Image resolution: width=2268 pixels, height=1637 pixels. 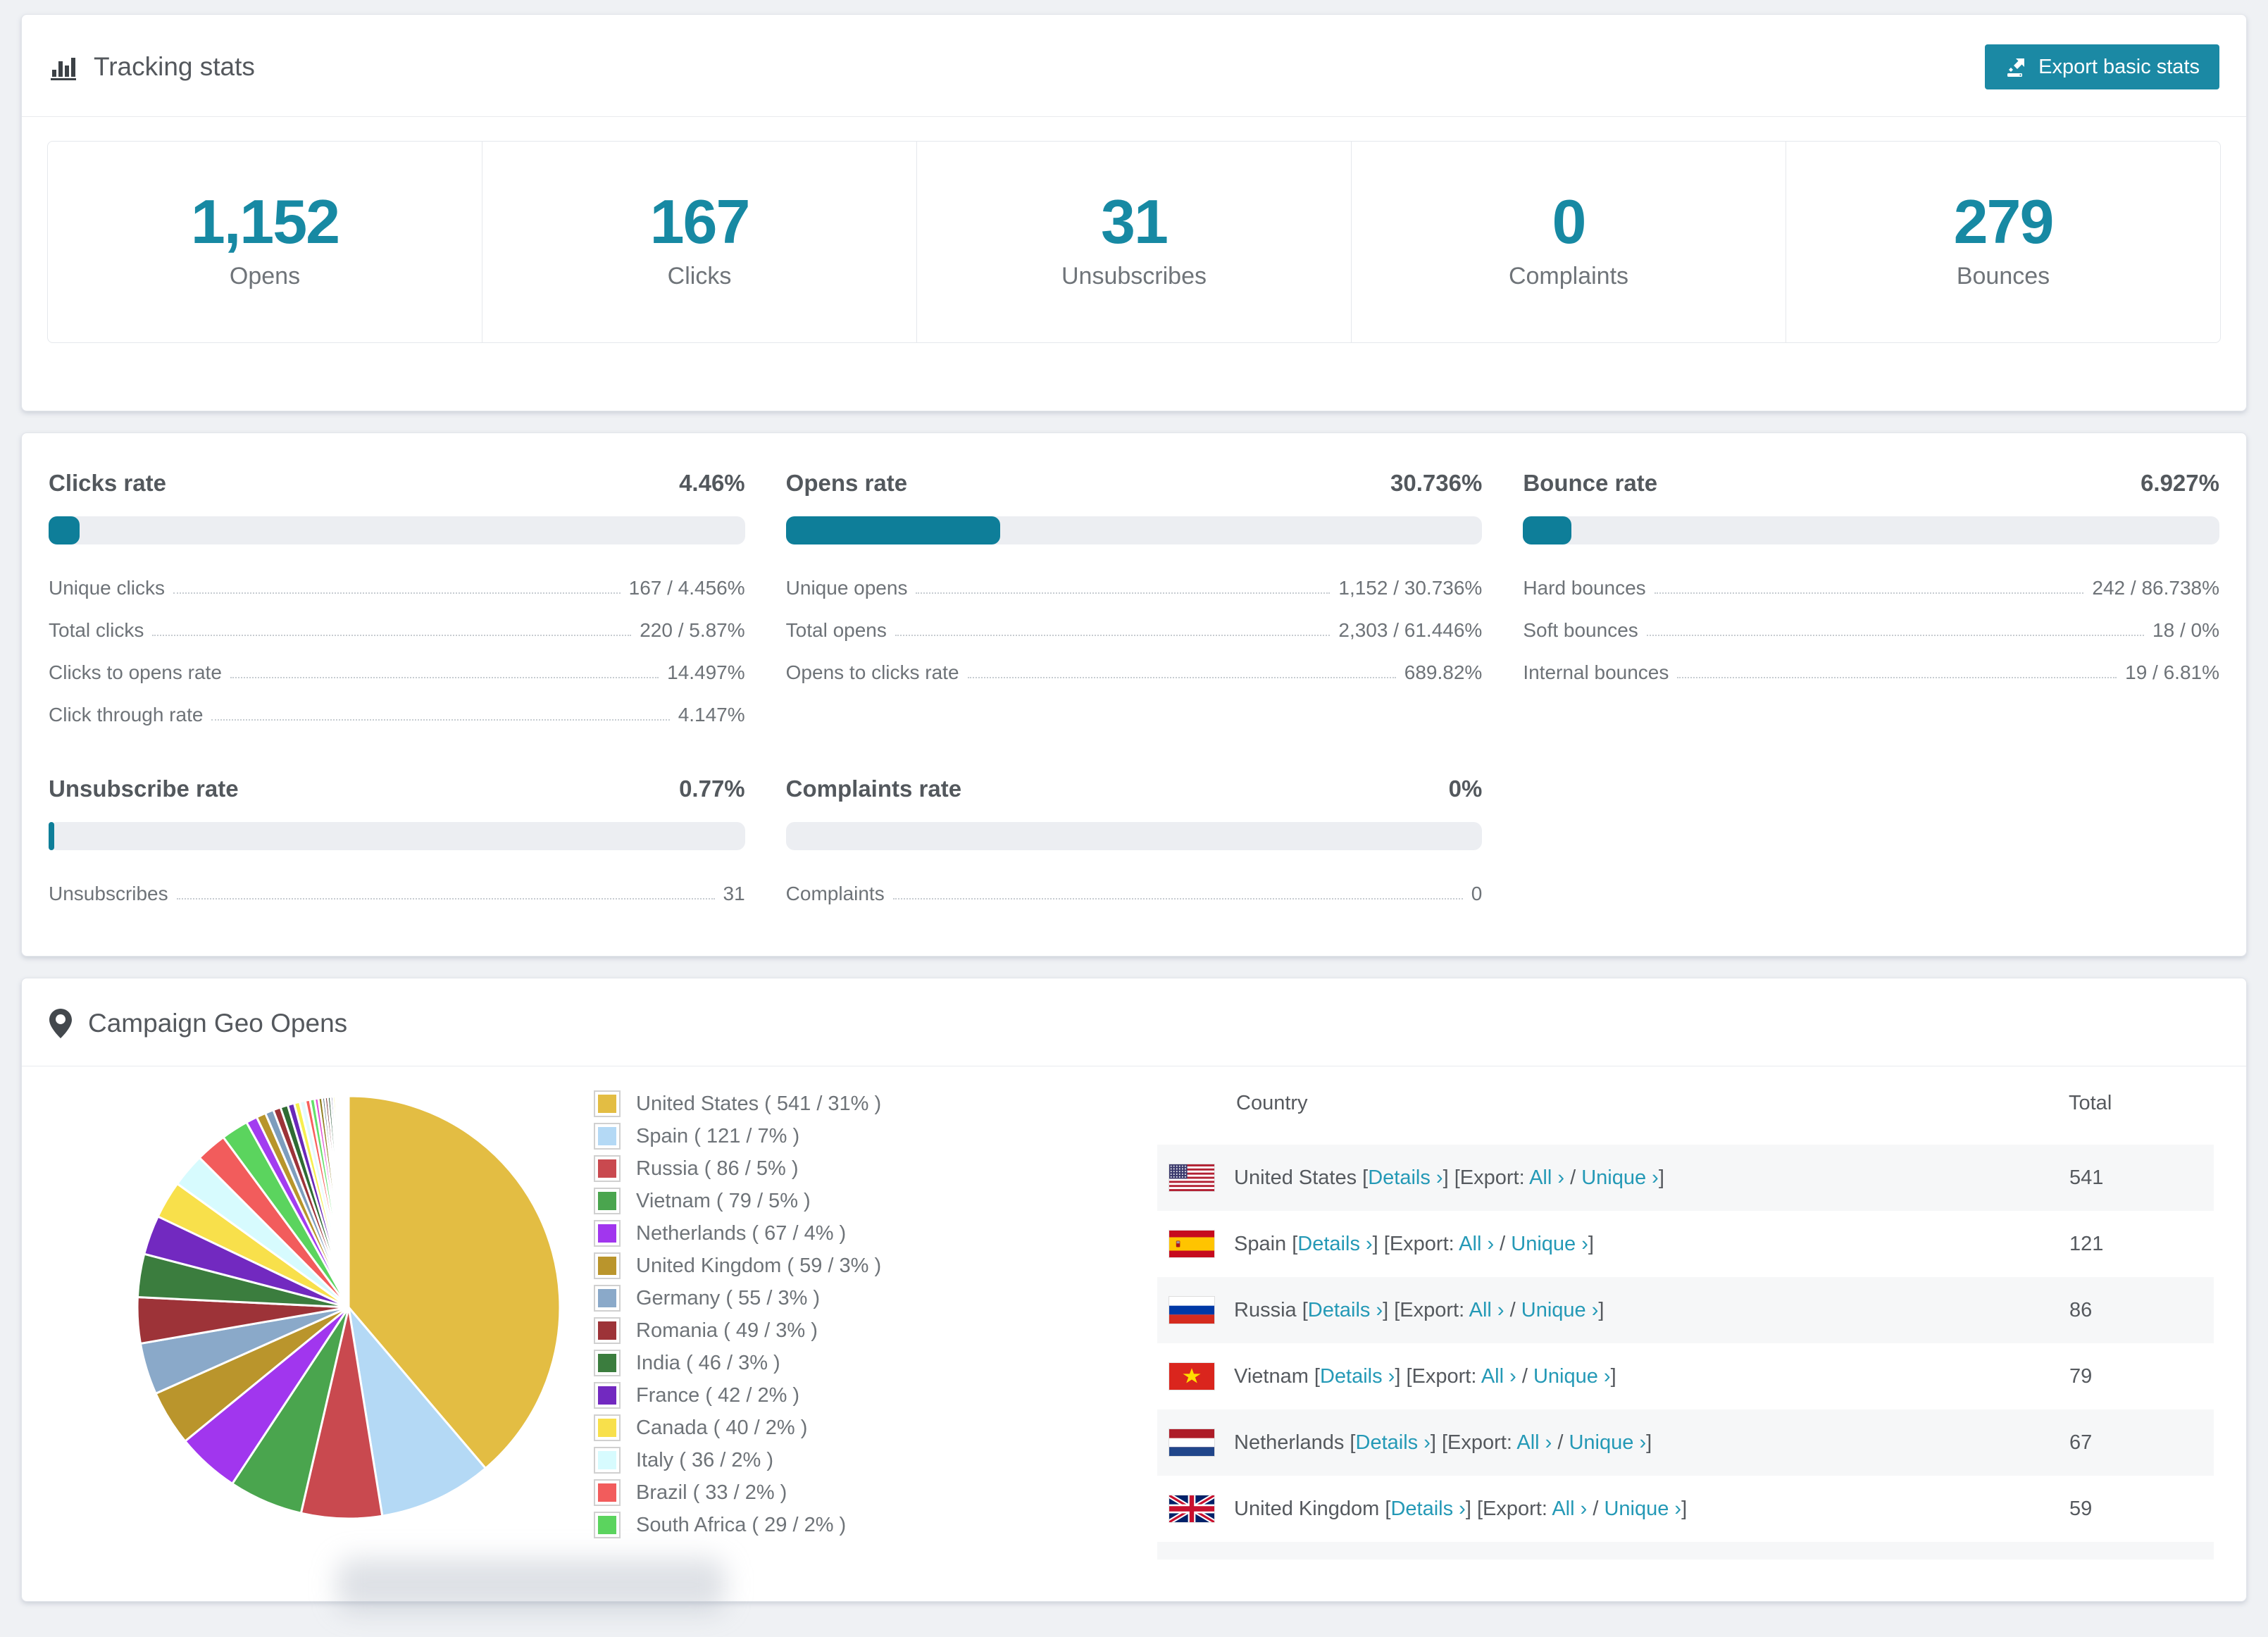 What do you see at coordinates (708, 1363) in the screenshot?
I see `legend-label: India ( 46 / 3% )` at bounding box center [708, 1363].